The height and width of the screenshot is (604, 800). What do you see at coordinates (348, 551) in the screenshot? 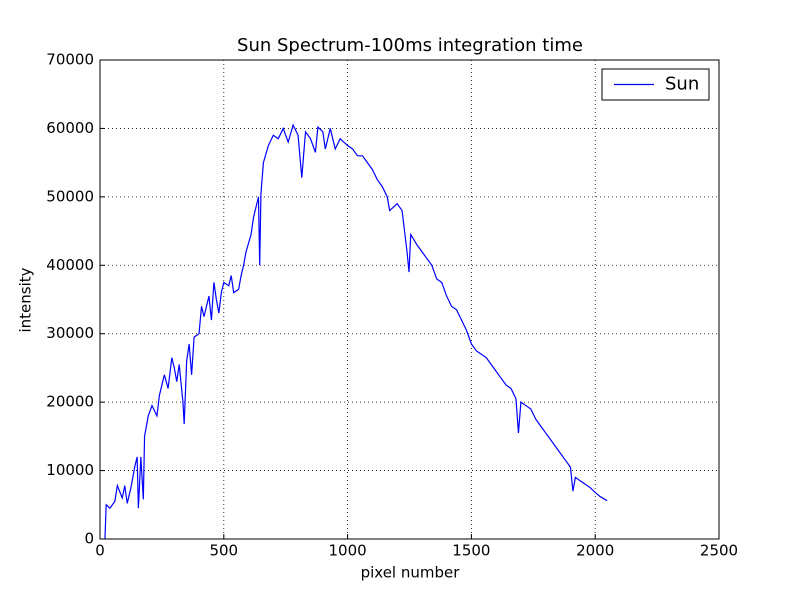
I see `x-tick-label: 1000` at bounding box center [348, 551].